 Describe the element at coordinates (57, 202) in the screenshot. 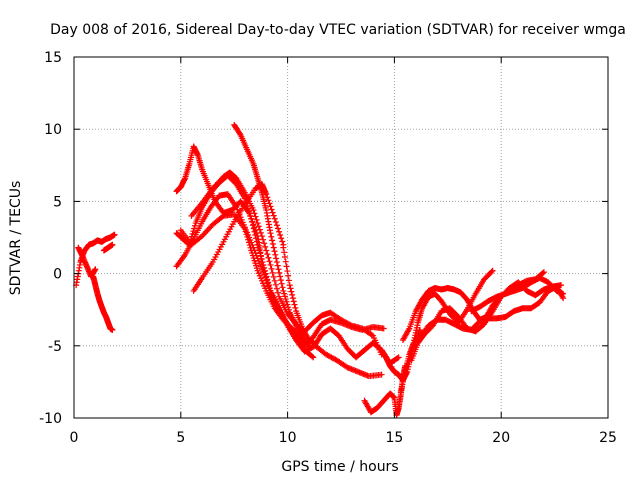

I see `y-tick-label: 5` at that location.